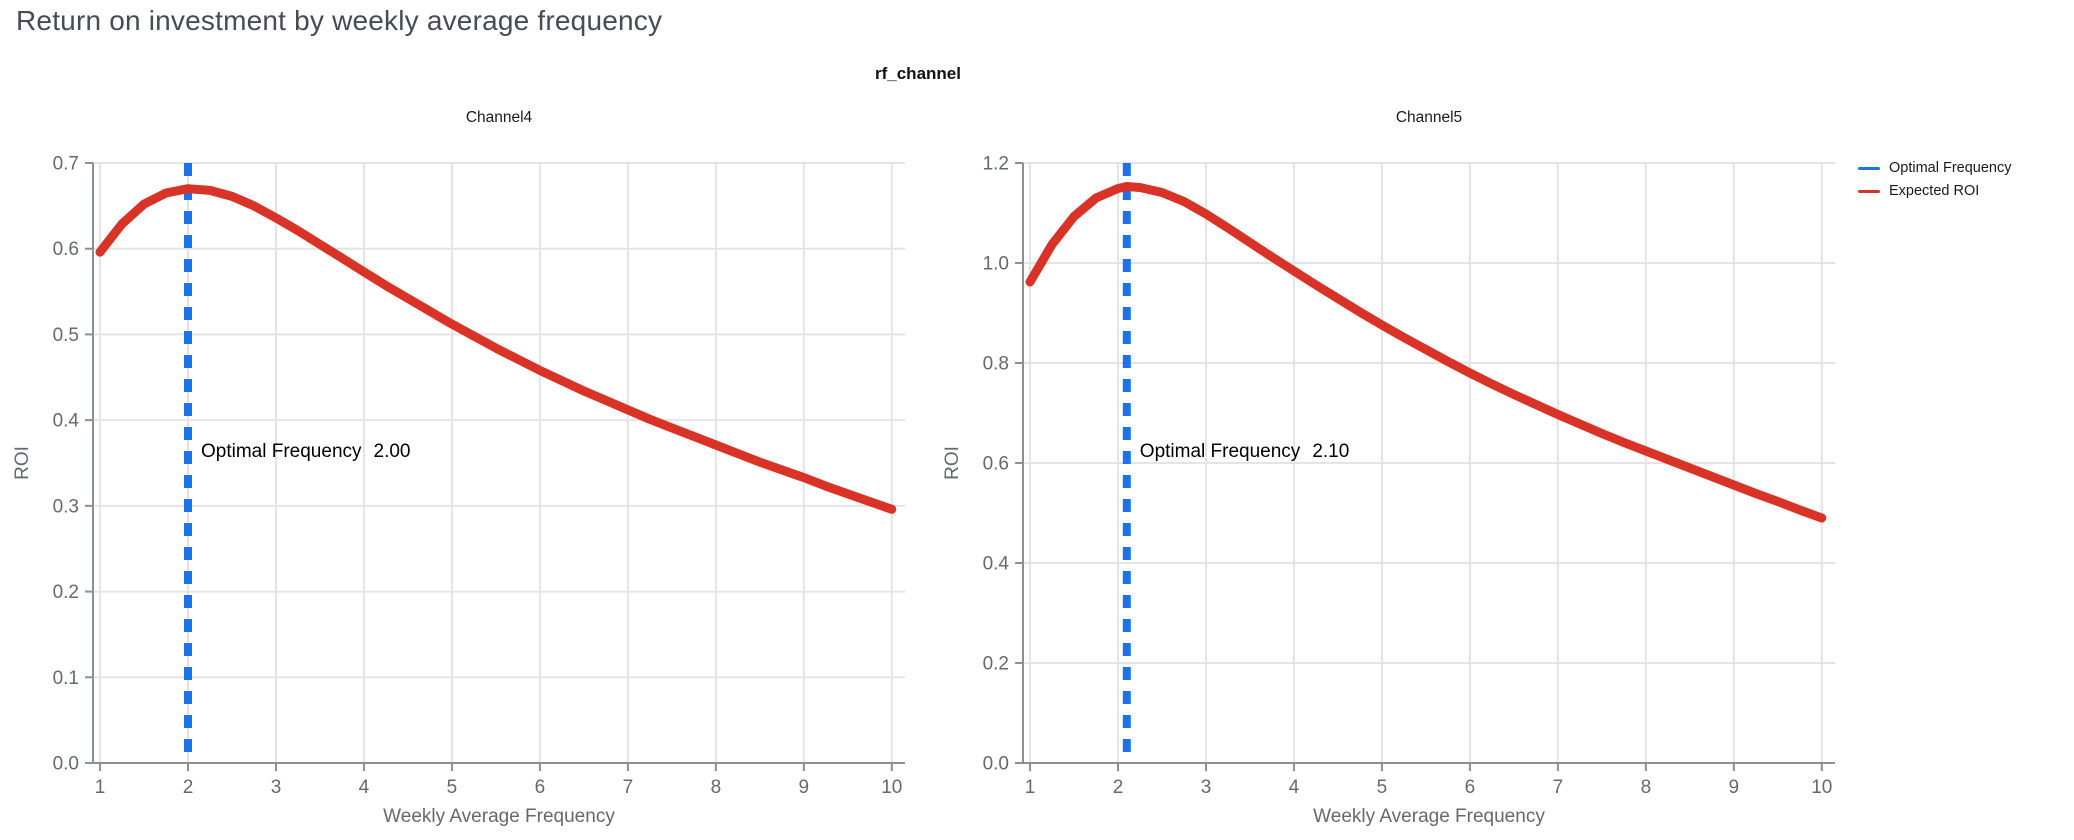 This screenshot has height=840, width=2074. What do you see at coordinates (1935, 179) in the screenshot?
I see `legend: Optimal Frequency Expected ROI` at bounding box center [1935, 179].